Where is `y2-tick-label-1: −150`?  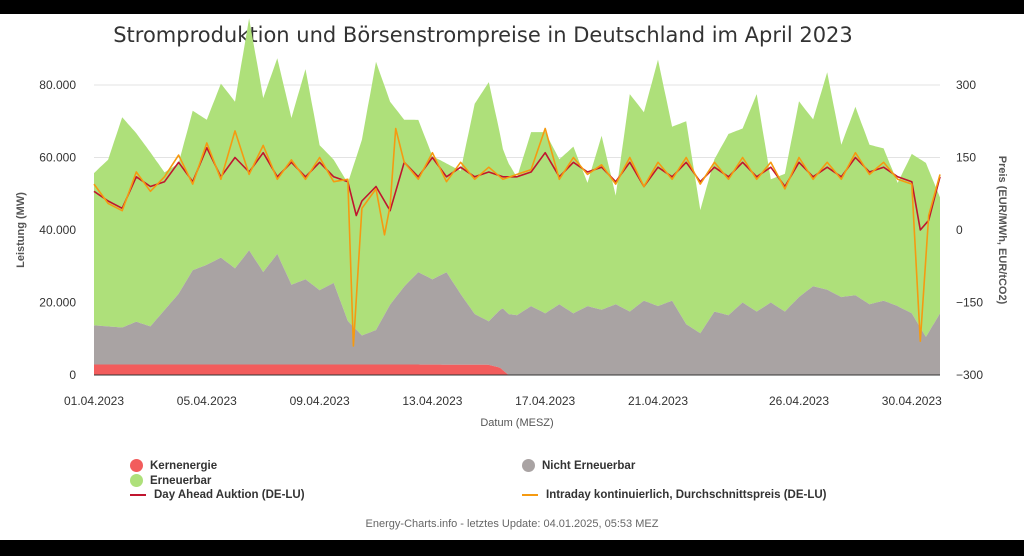
y2-tick-label-1: −150 is located at coordinates (969, 303).